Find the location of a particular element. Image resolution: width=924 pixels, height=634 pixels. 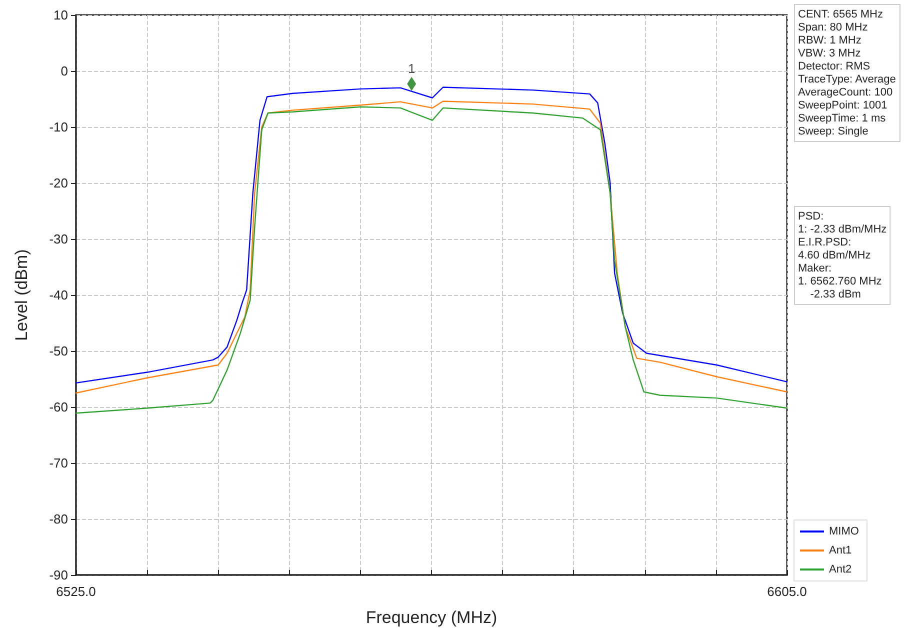

legend-label: Ant1 is located at coordinates (840, 550).